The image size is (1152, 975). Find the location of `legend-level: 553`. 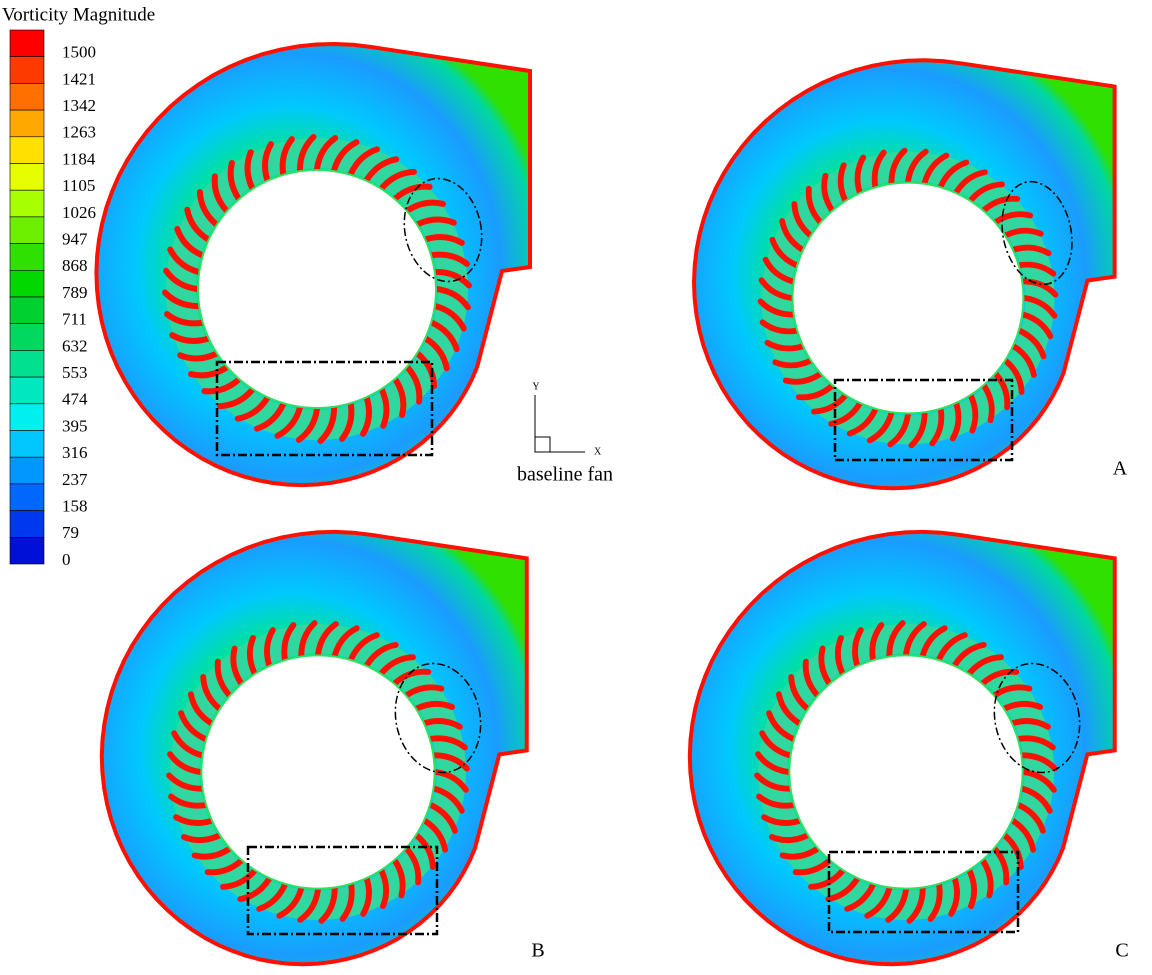

legend-level: 553 is located at coordinates (75, 372).